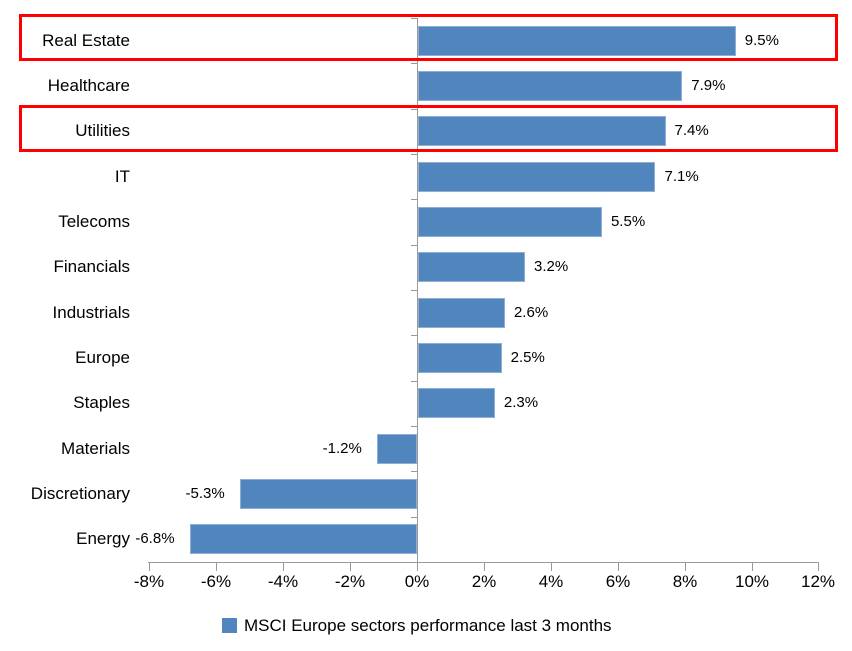 The height and width of the screenshot is (651, 852). Describe the element at coordinates (283, 581) in the screenshot. I see `value-axis-tick-label: -4%` at that location.